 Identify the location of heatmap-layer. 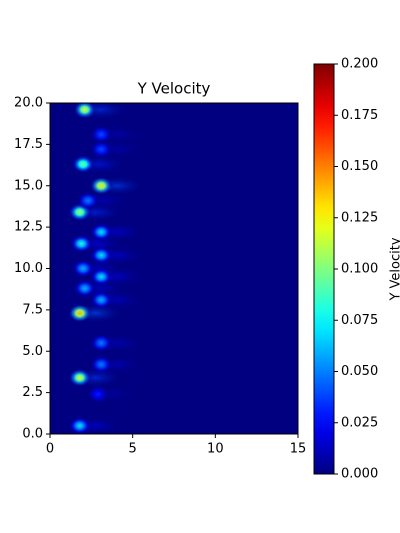
(106, 268).